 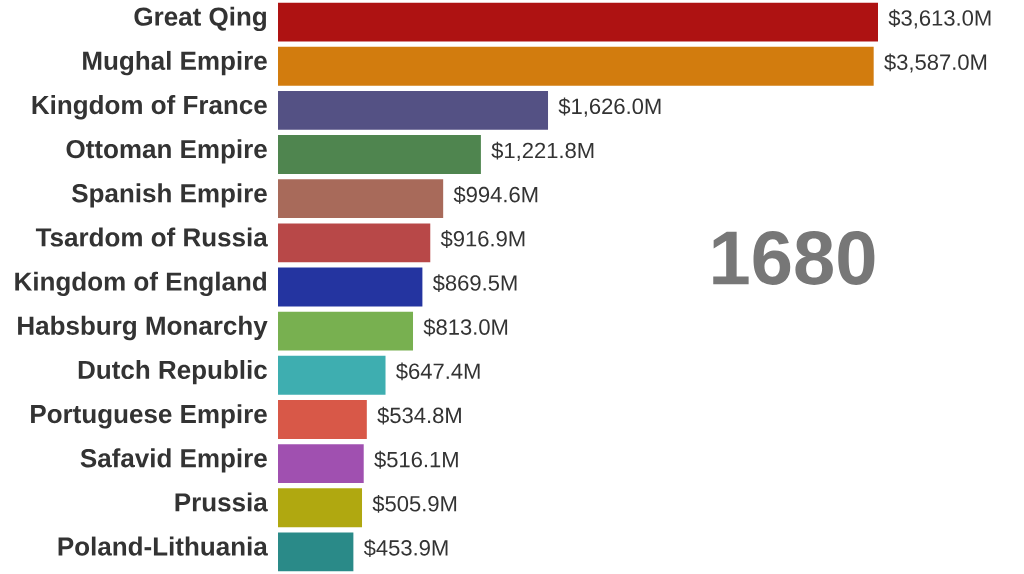 I want to click on y-tick-label: Kingdom of England, so click(x=141, y=284).